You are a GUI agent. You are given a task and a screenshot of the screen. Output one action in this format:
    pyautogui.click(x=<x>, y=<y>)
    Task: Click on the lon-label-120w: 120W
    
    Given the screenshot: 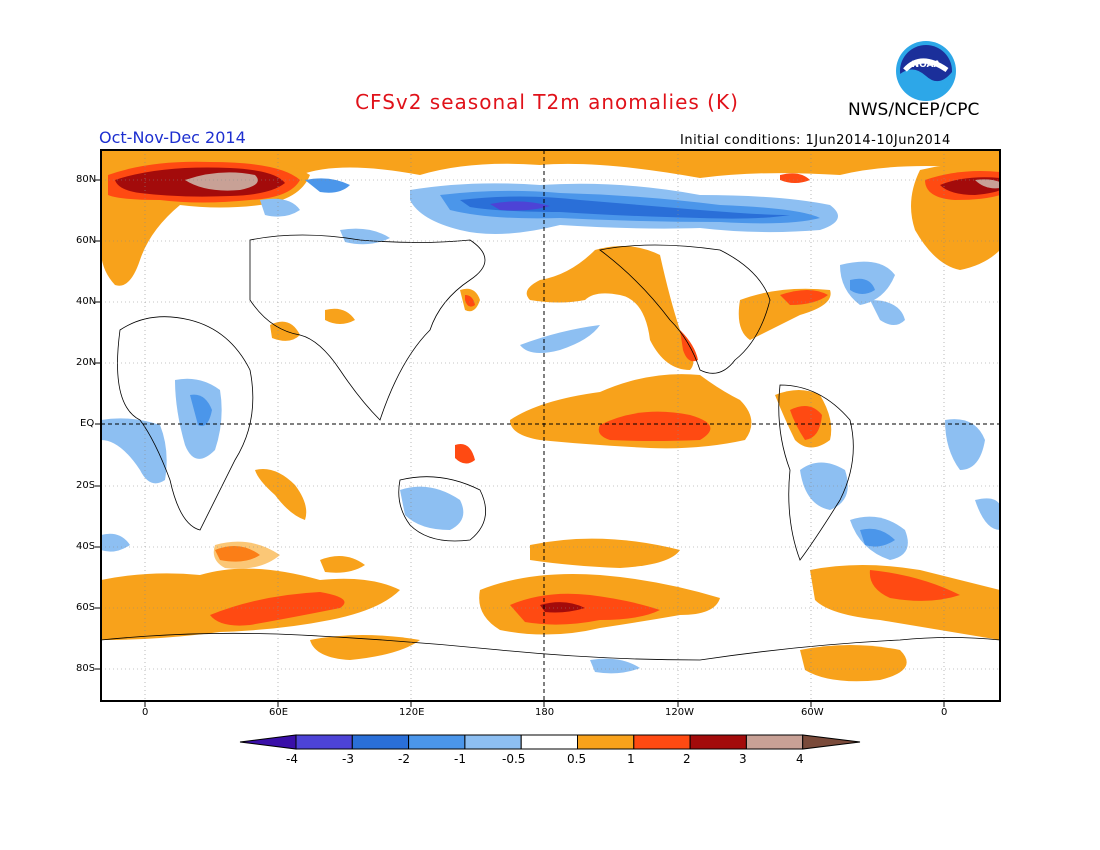 What is the action you would take?
    pyautogui.click(x=679, y=712)
    